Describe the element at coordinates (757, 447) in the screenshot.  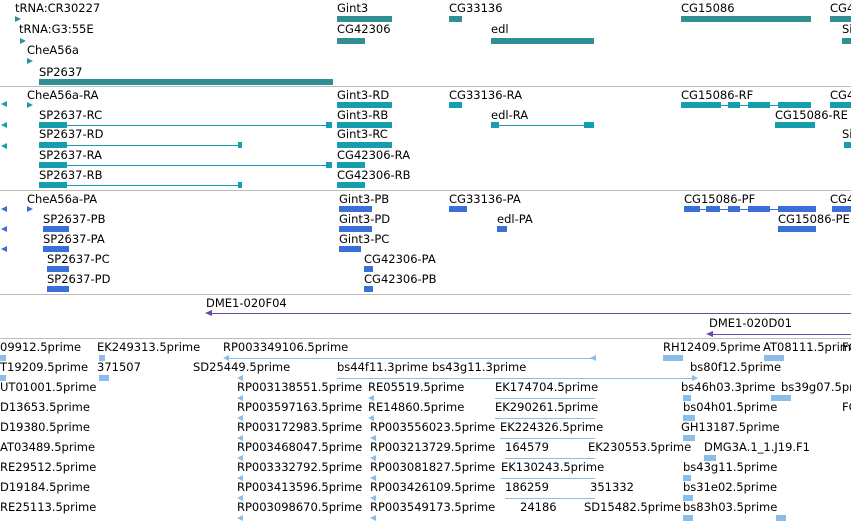
I see `est-label: DMG3A.1_1.J19.F1` at that location.